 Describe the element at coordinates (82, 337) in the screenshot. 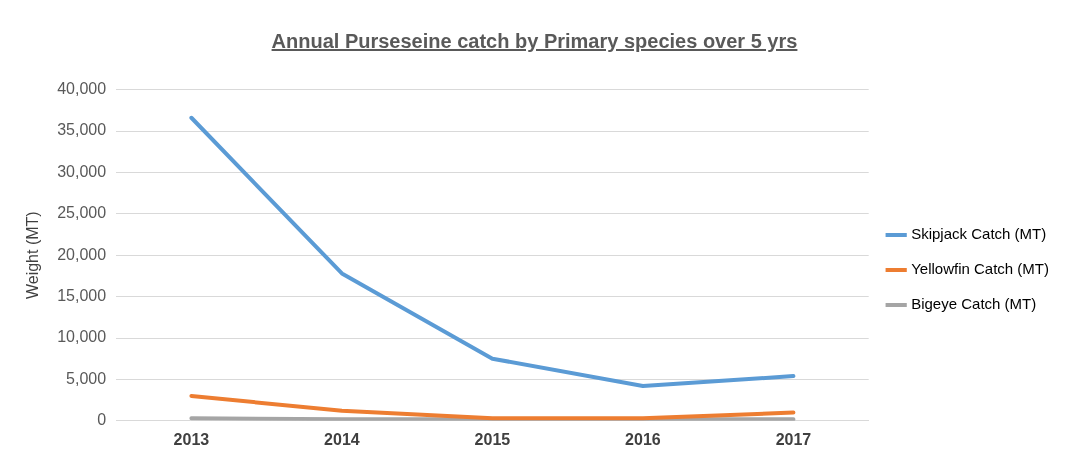

I see `y-tick-label: 10,000` at that location.